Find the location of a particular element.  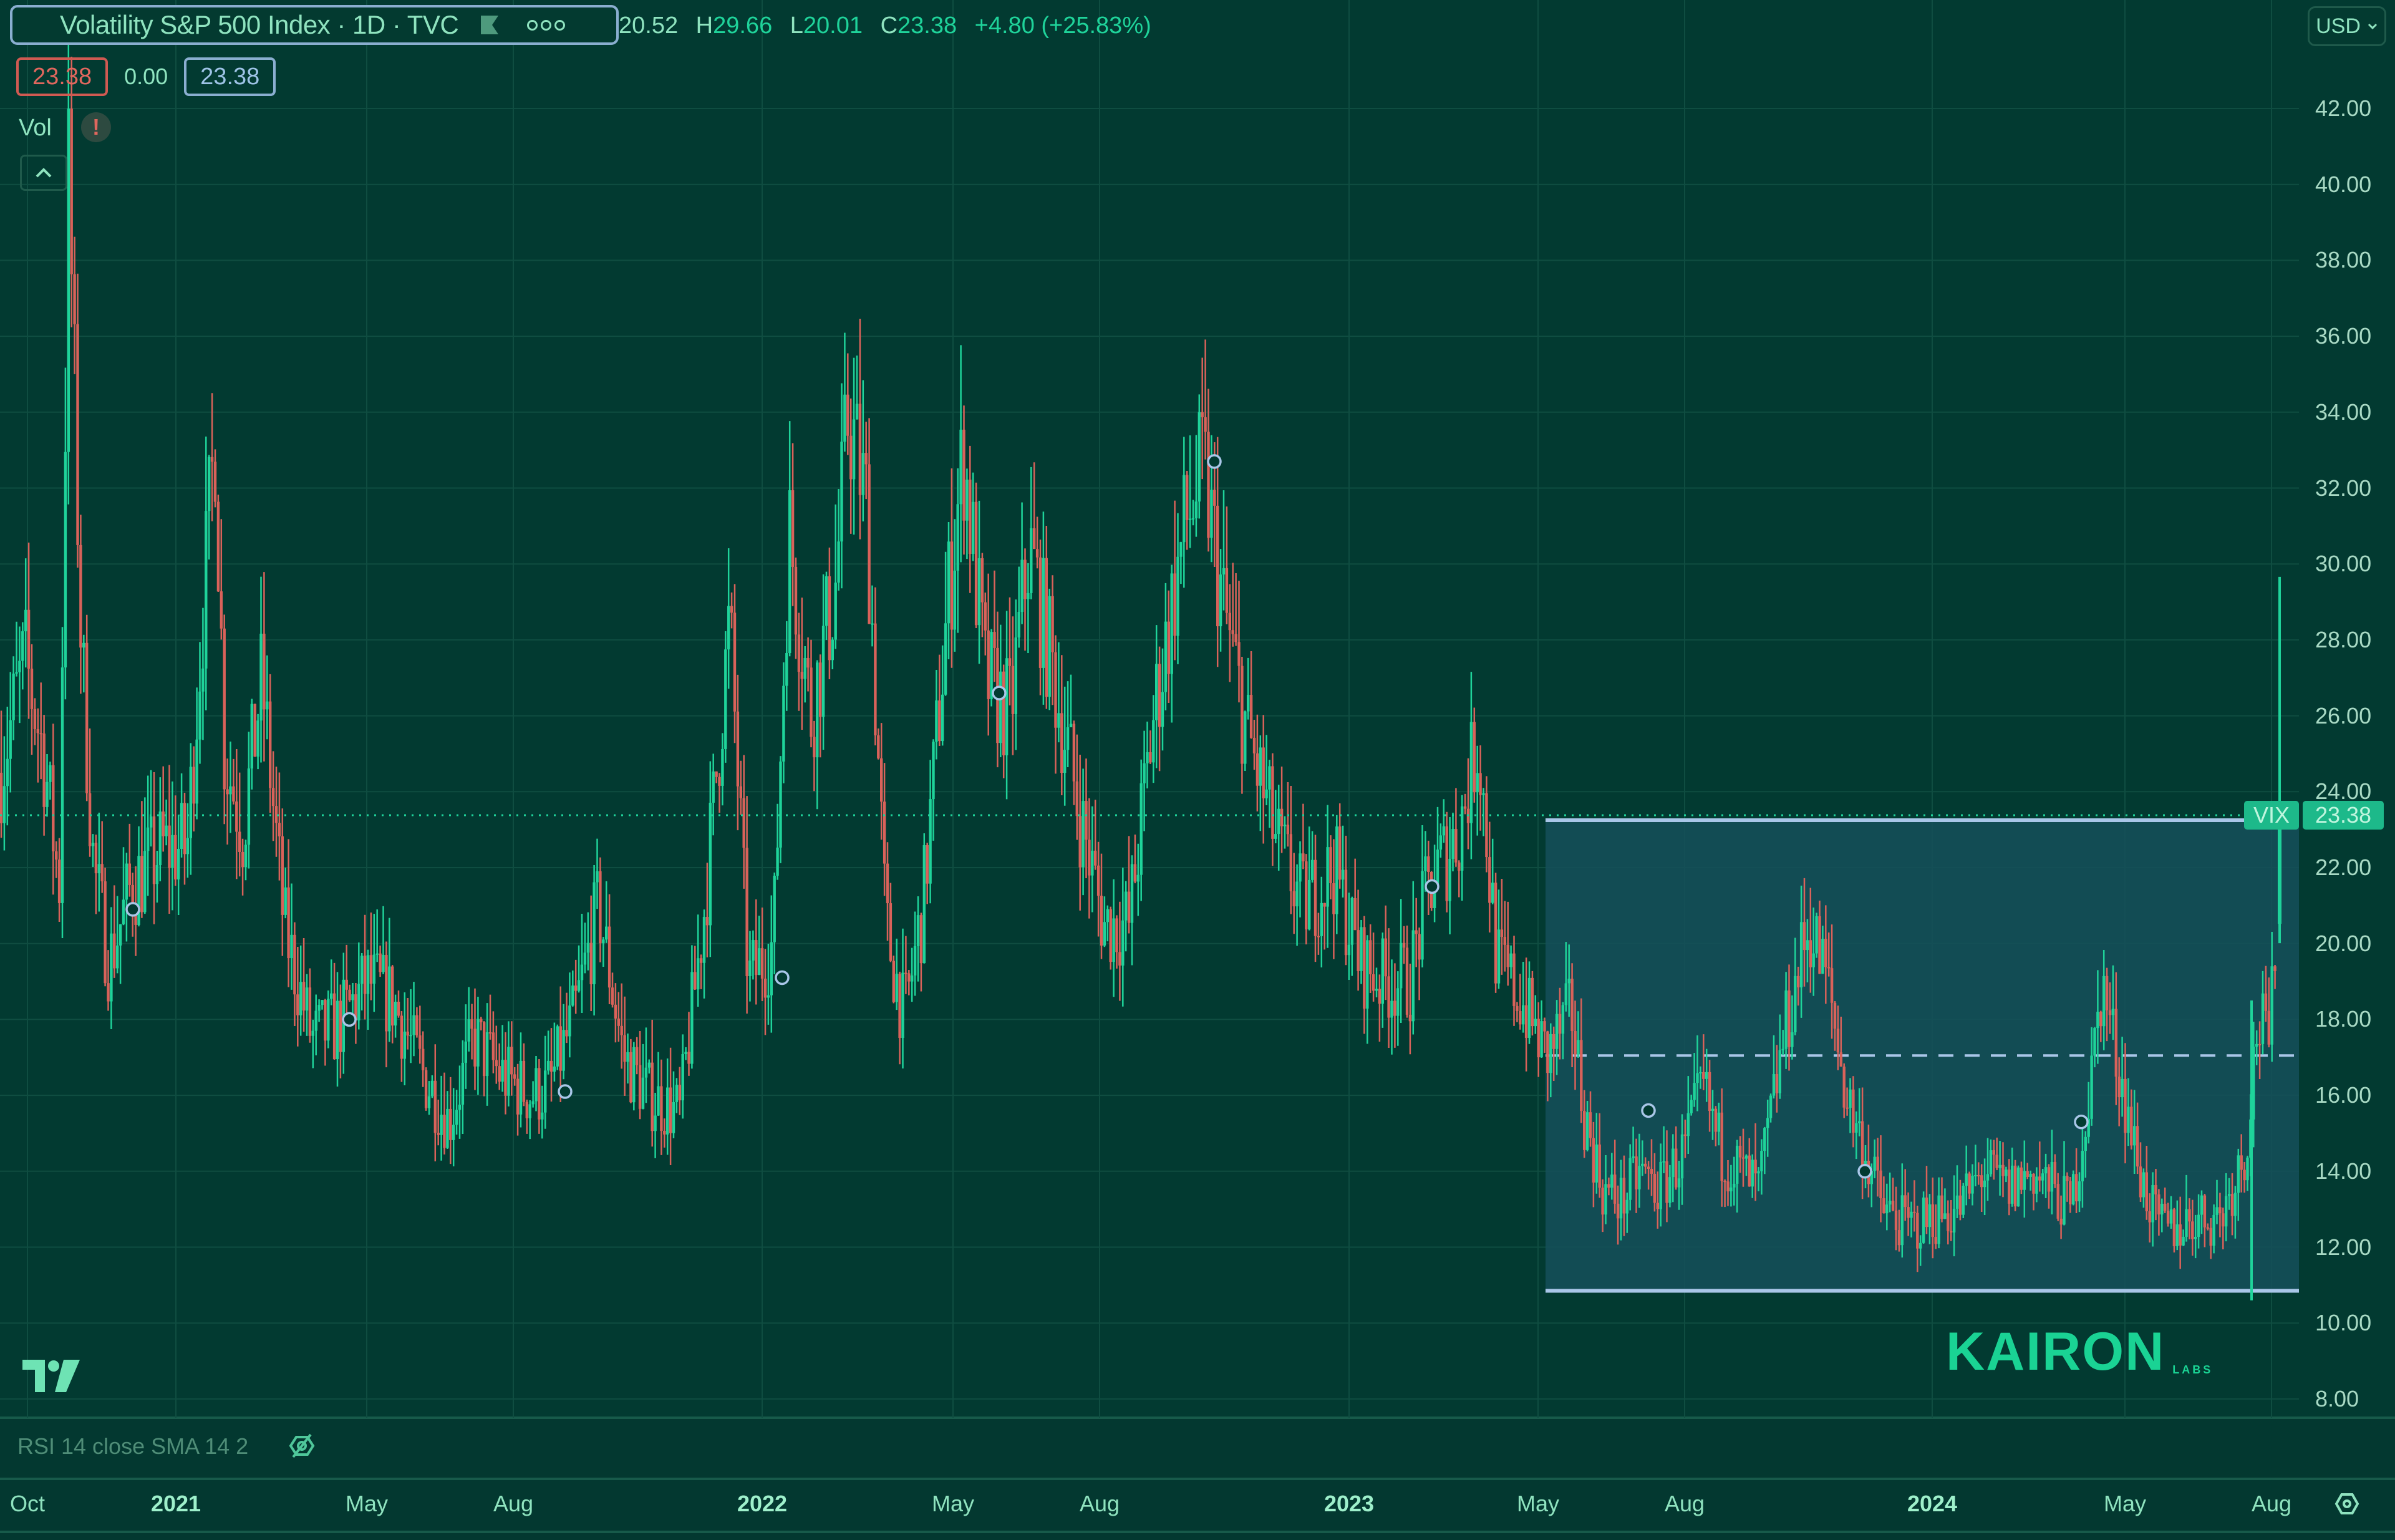

price-axis-tick: 12.00 is located at coordinates (2343, 1247).